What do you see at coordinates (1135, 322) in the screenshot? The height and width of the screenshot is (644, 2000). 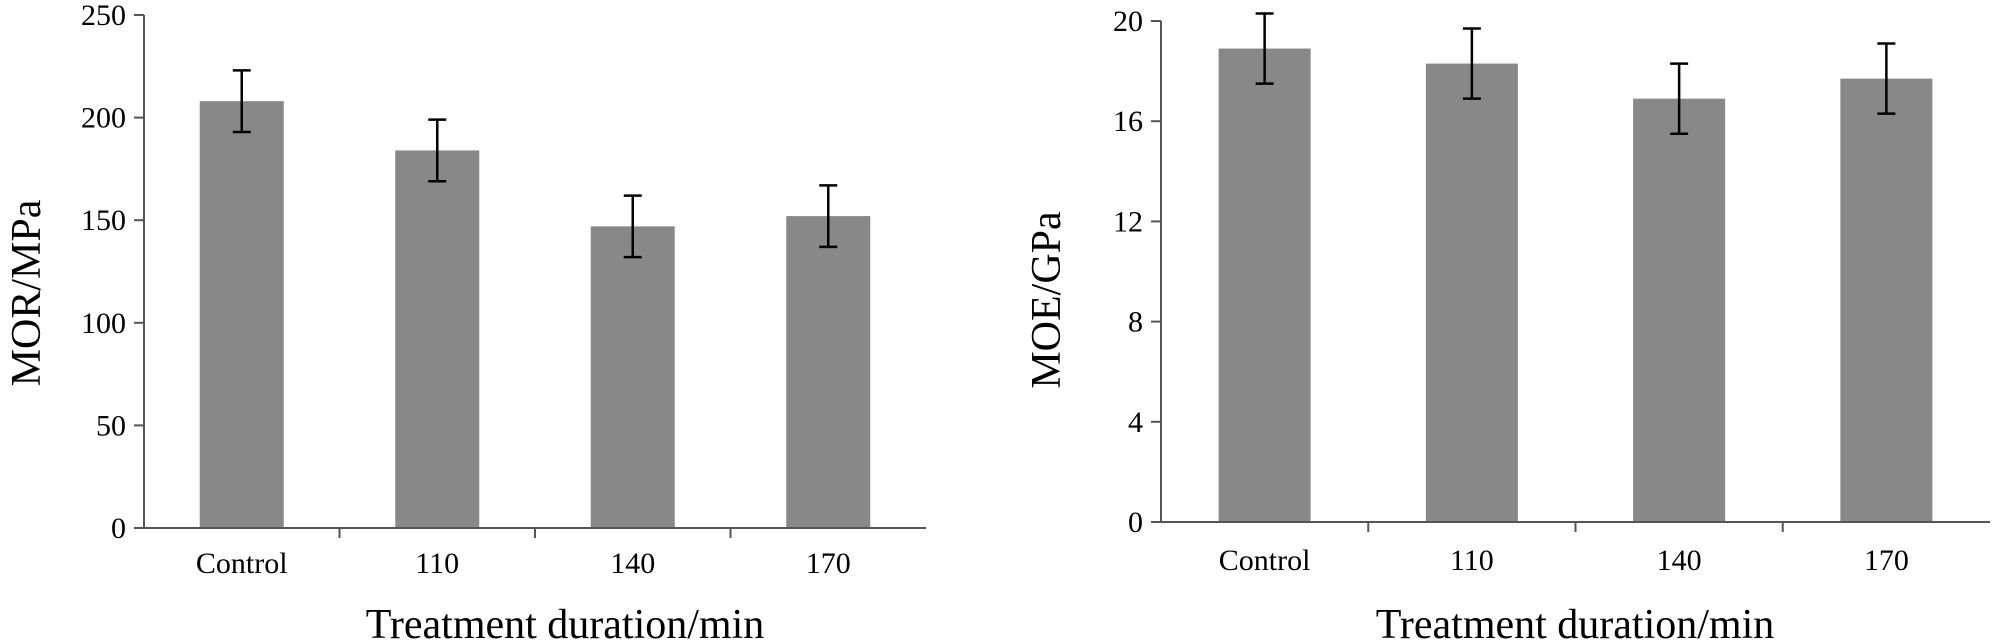 I see `y-tick-label: 8` at bounding box center [1135, 322].